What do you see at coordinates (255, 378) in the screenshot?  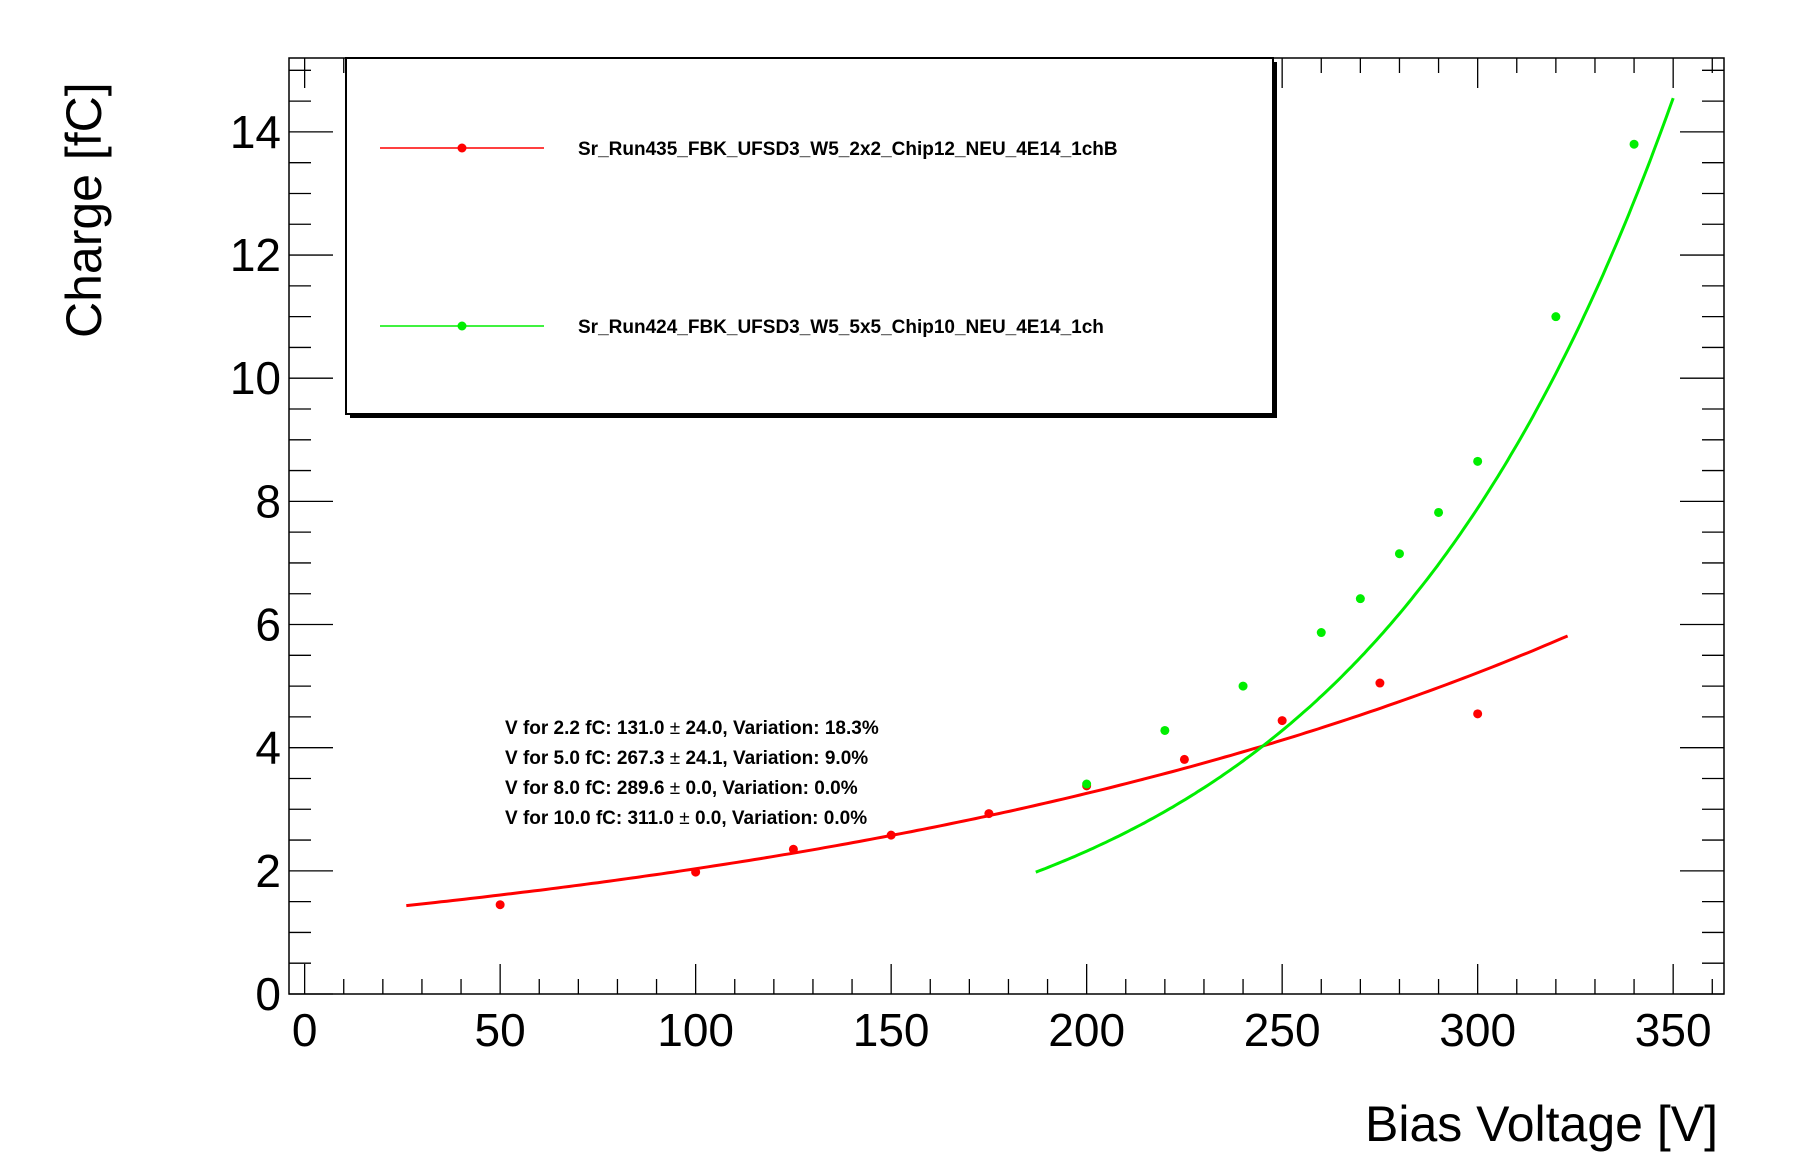 I see `y-tick-label: 10` at bounding box center [255, 378].